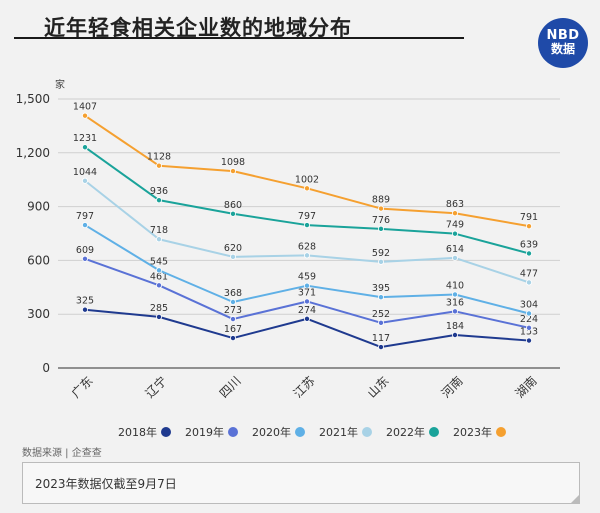 The height and width of the screenshot is (513, 600). Describe the element at coordinates (307, 292) in the screenshot. I see `data-label: 371` at that location.